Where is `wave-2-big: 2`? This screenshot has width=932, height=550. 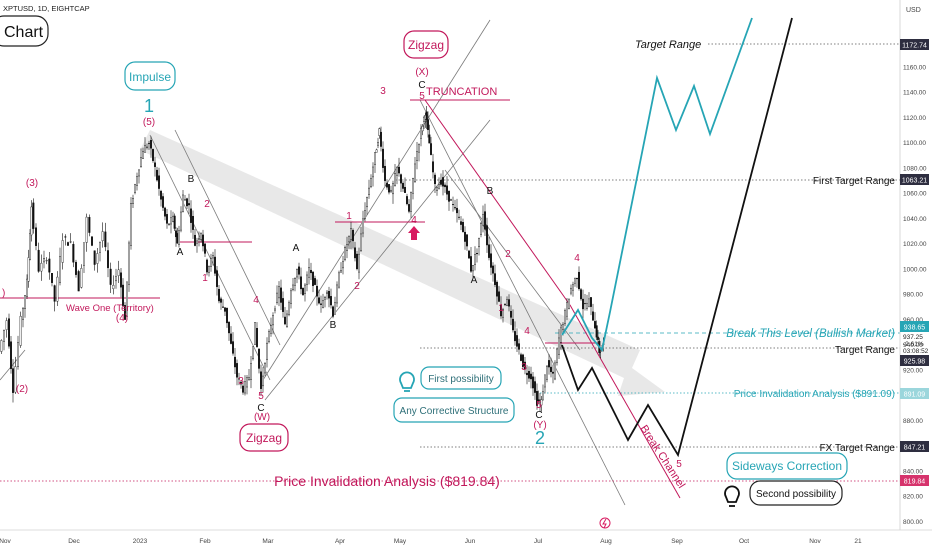
wave-2-big: 2 is located at coordinates (540, 438).